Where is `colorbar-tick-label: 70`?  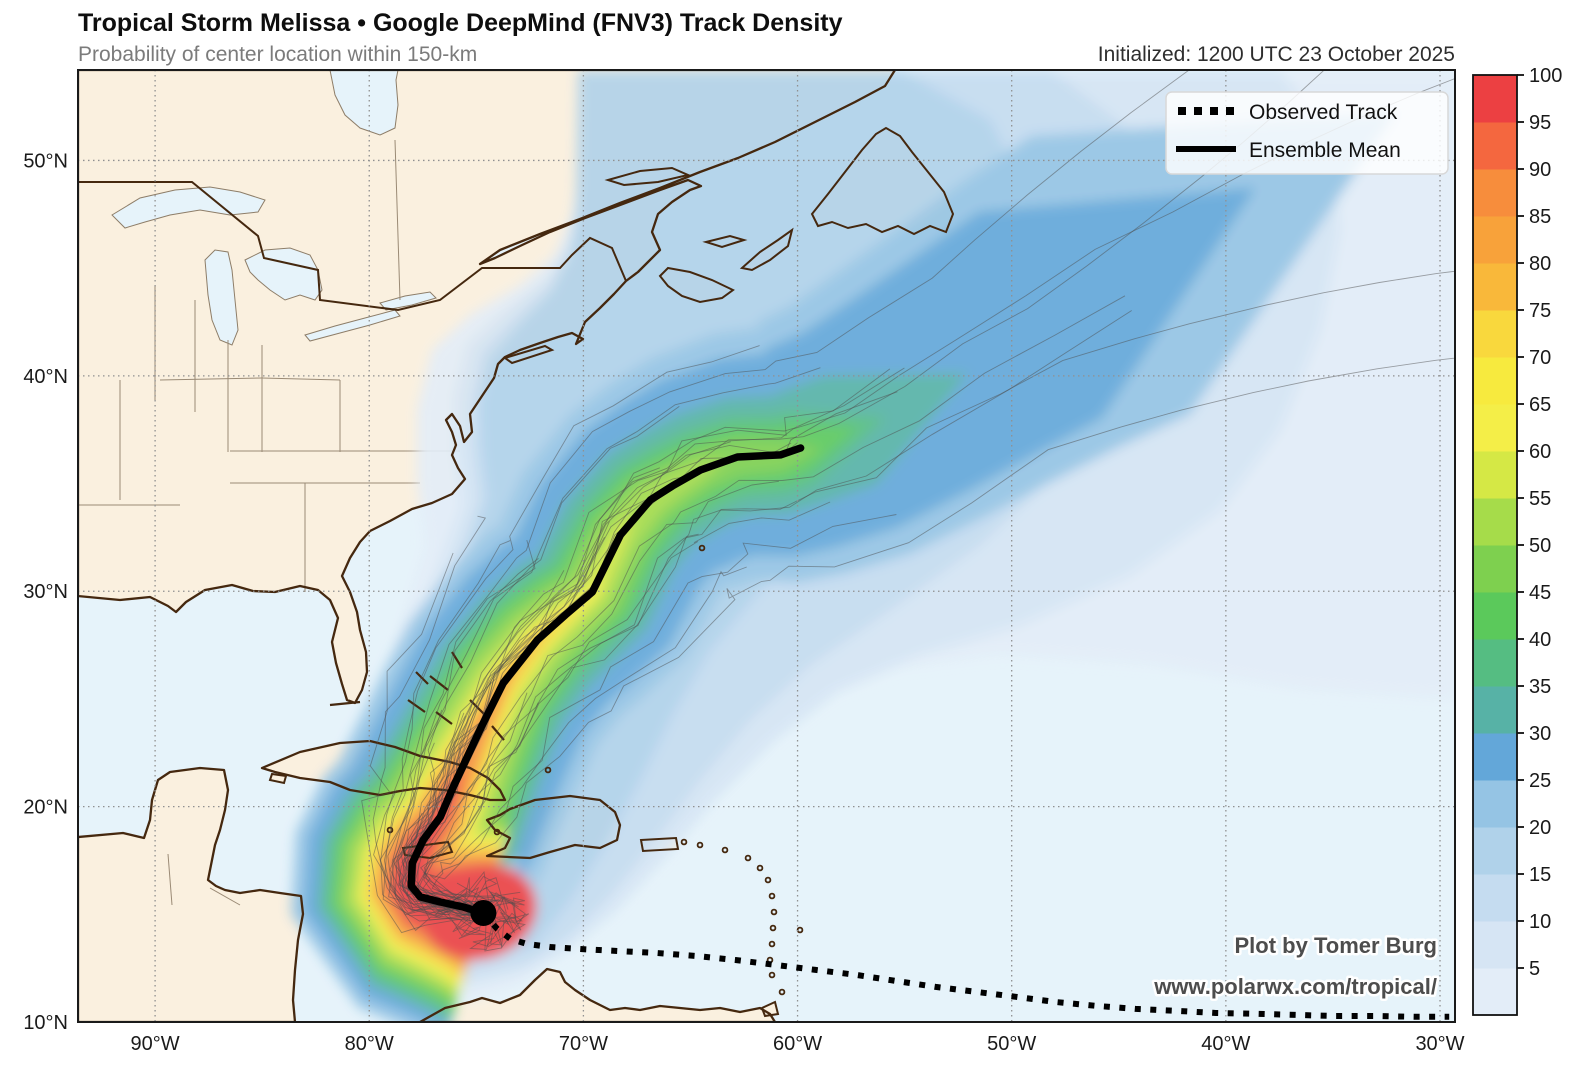 colorbar-tick-label: 70 is located at coordinates (1540, 358).